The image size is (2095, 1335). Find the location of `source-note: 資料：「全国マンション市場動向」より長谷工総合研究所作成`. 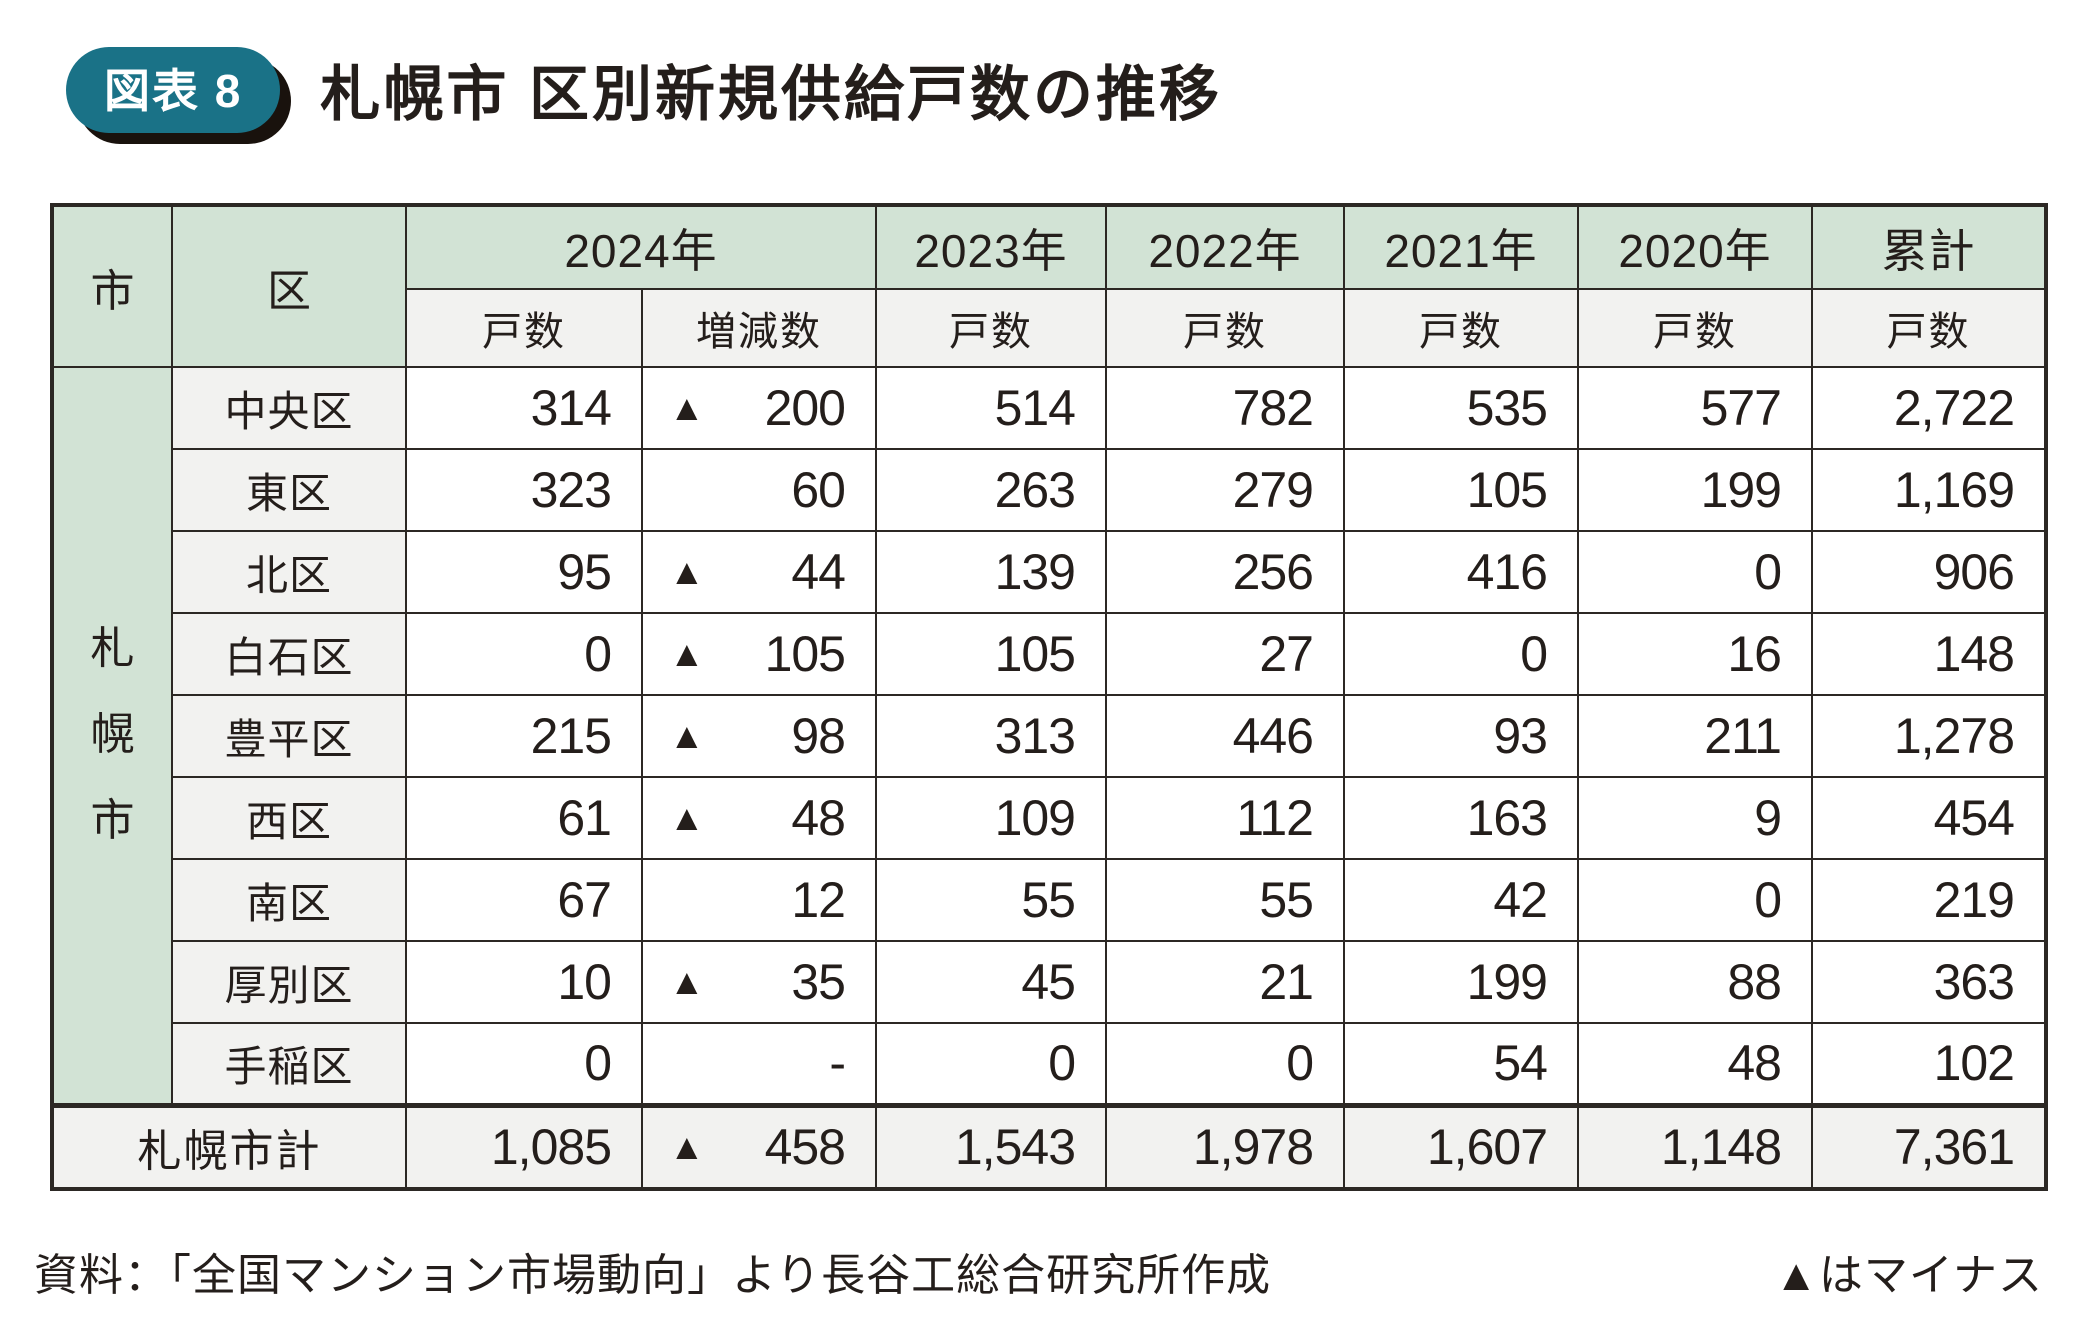

source-note: 資料：「全国マンション市場動向」より長谷工総合研究所作成 is located at coordinates (653, 1275).